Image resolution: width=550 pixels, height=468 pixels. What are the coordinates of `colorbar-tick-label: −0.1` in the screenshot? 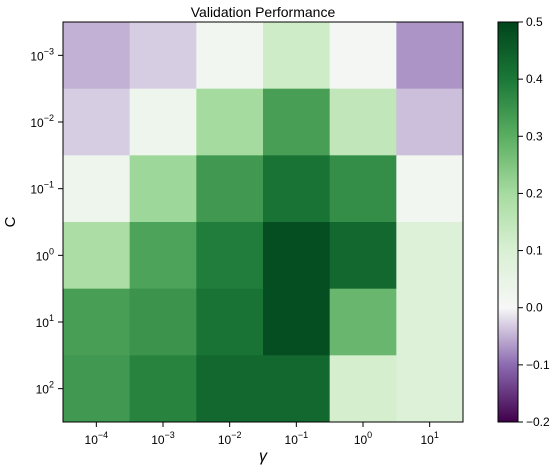 It's located at (538, 365).